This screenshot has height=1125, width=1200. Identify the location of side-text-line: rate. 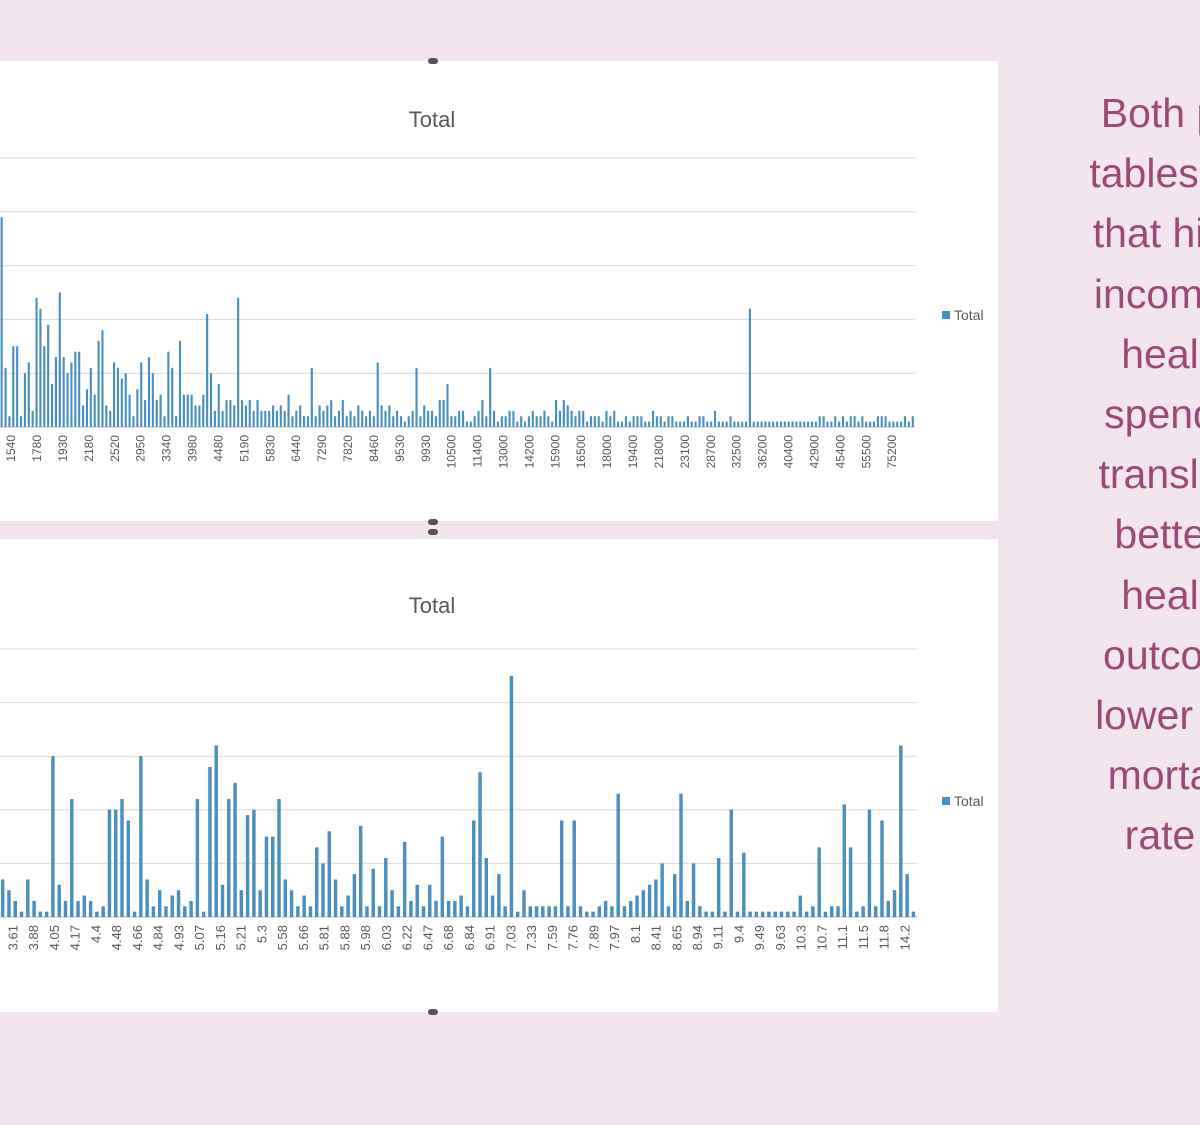
(1160, 835).